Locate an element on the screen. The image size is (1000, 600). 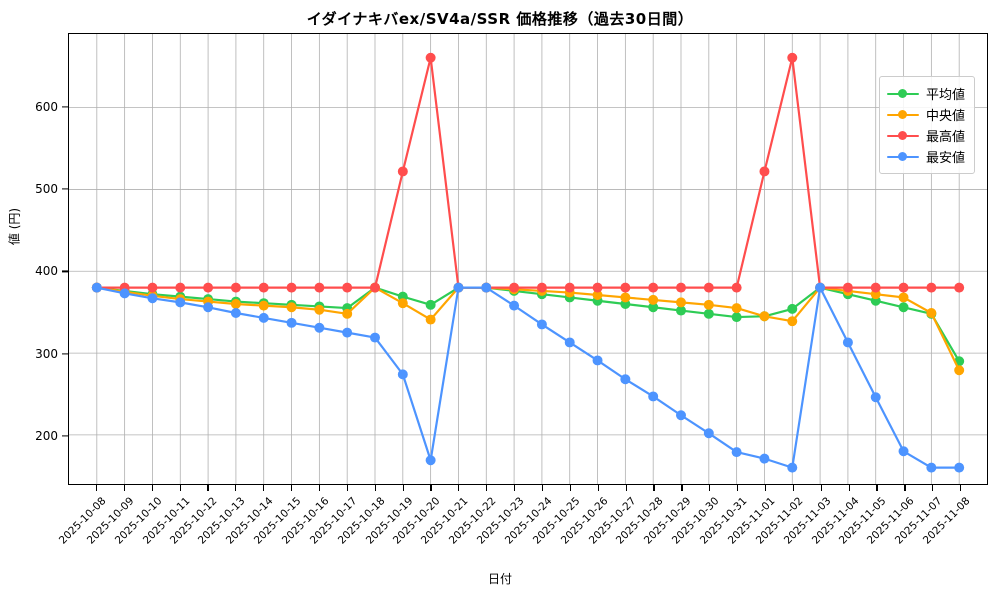
legend-swatch-median is located at coordinates (902, 115).